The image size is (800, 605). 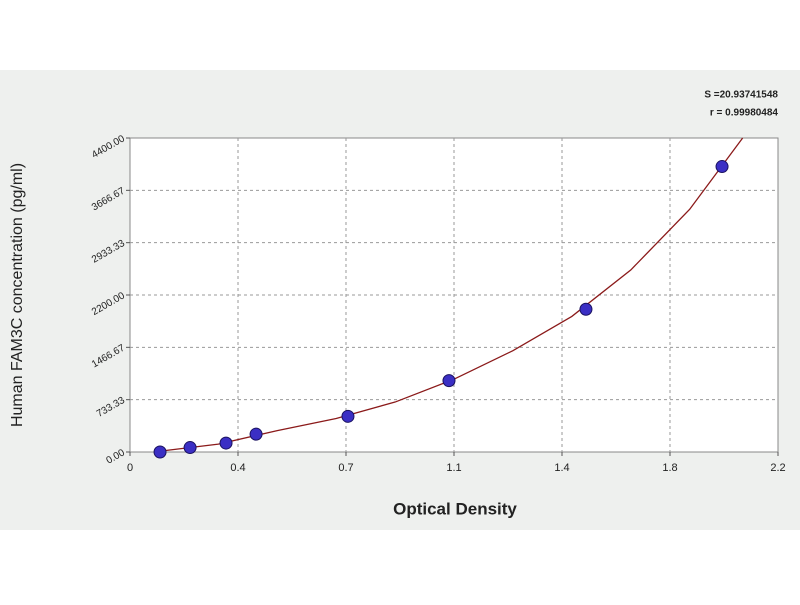 What do you see at coordinates (777, 468) in the screenshot?
I see `x-tick-label: 2.2` at bounding box center [777, 468].